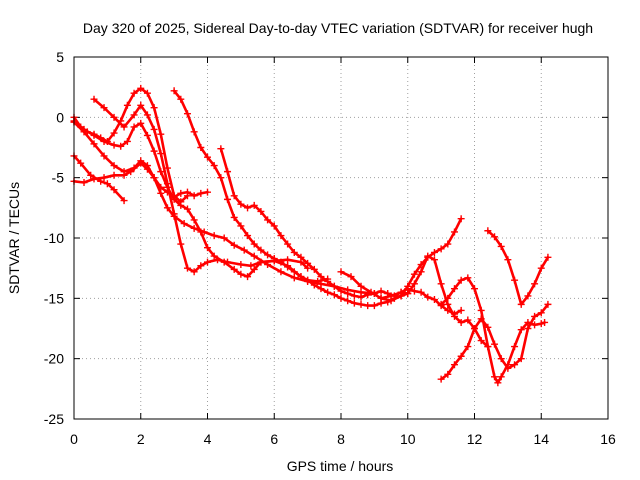 Image resolution: width=640 pixels, height=480 pixels. I want to click on x-axis-label: GPS time / hours, so click(340, 466).